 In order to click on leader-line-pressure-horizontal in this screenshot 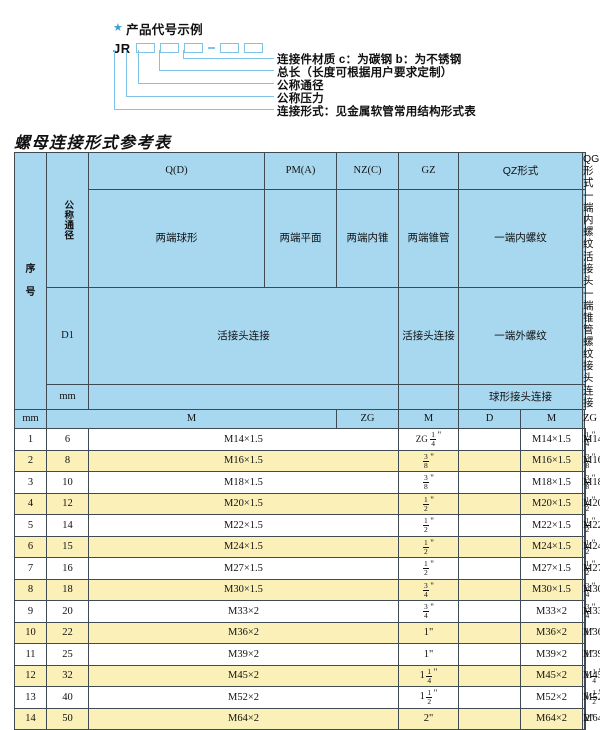, I will do `click(200, 97)`.